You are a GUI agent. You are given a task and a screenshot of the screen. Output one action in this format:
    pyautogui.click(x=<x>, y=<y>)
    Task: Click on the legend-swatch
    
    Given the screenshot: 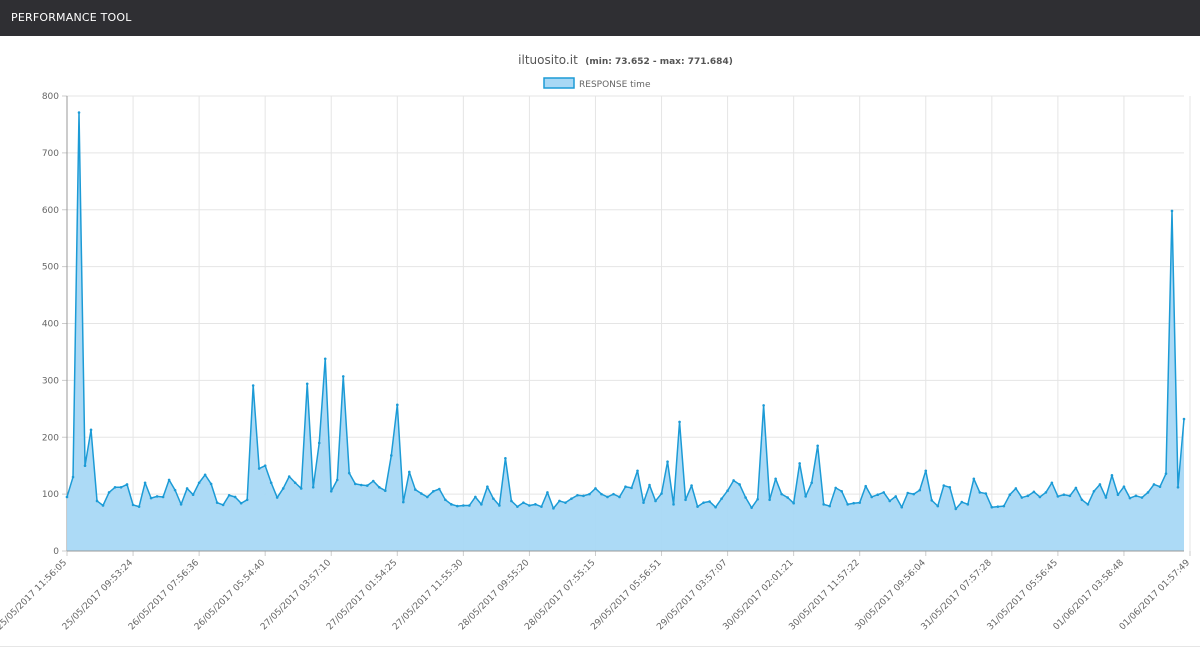 What is the action you would take?
    pyautogui.click(x=559, y=83)
    